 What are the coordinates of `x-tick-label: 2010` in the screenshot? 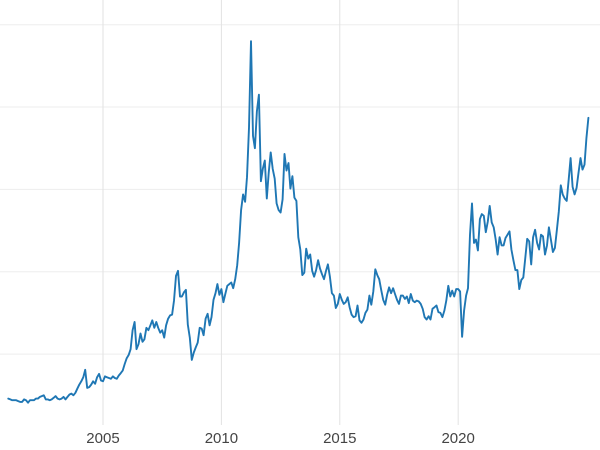 It's located at (221, 438).